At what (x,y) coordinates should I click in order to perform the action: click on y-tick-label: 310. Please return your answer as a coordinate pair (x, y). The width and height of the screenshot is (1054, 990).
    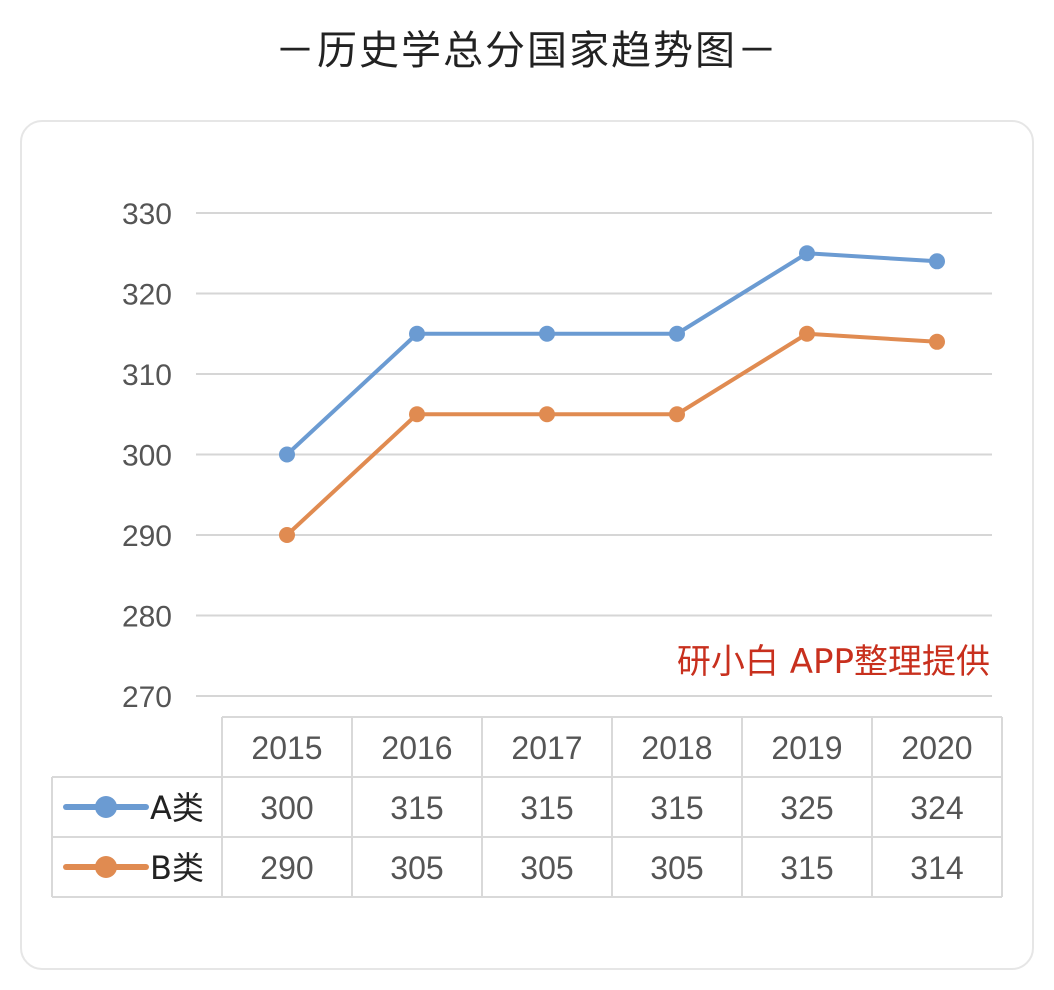
    Looking at the image, I should click on (147, 375).